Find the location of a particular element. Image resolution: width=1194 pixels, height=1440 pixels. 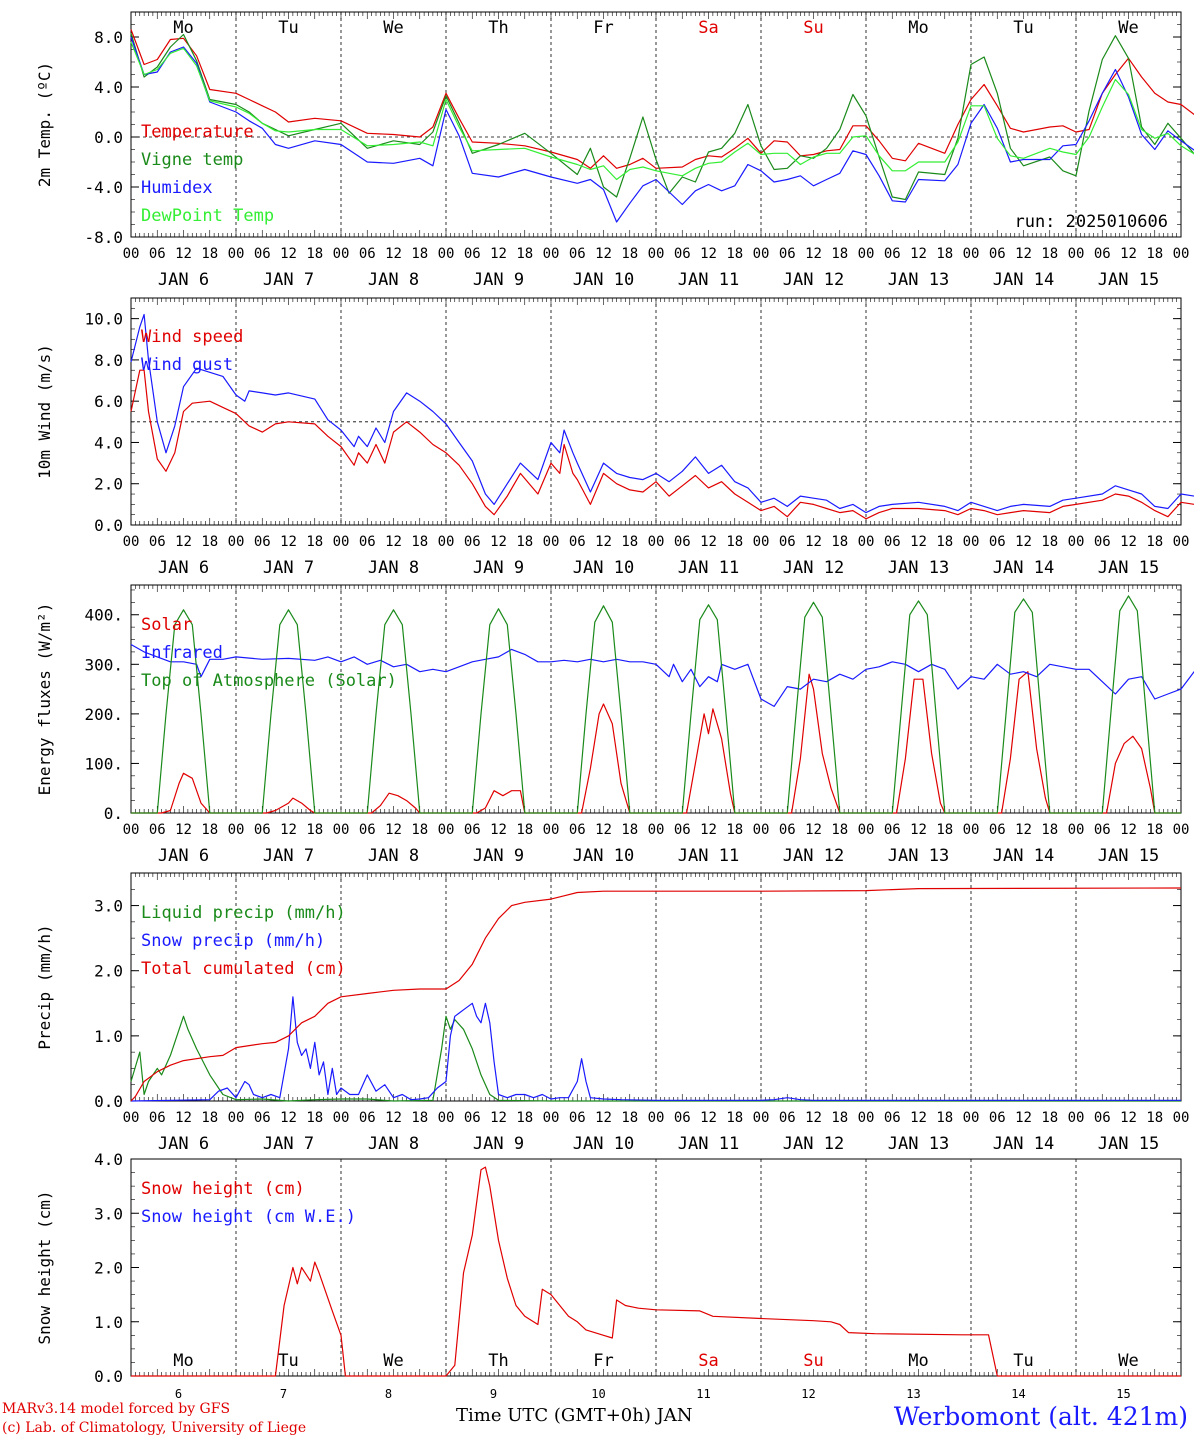

y-tick-label: -8.0 is located at coordinates (103, 237).